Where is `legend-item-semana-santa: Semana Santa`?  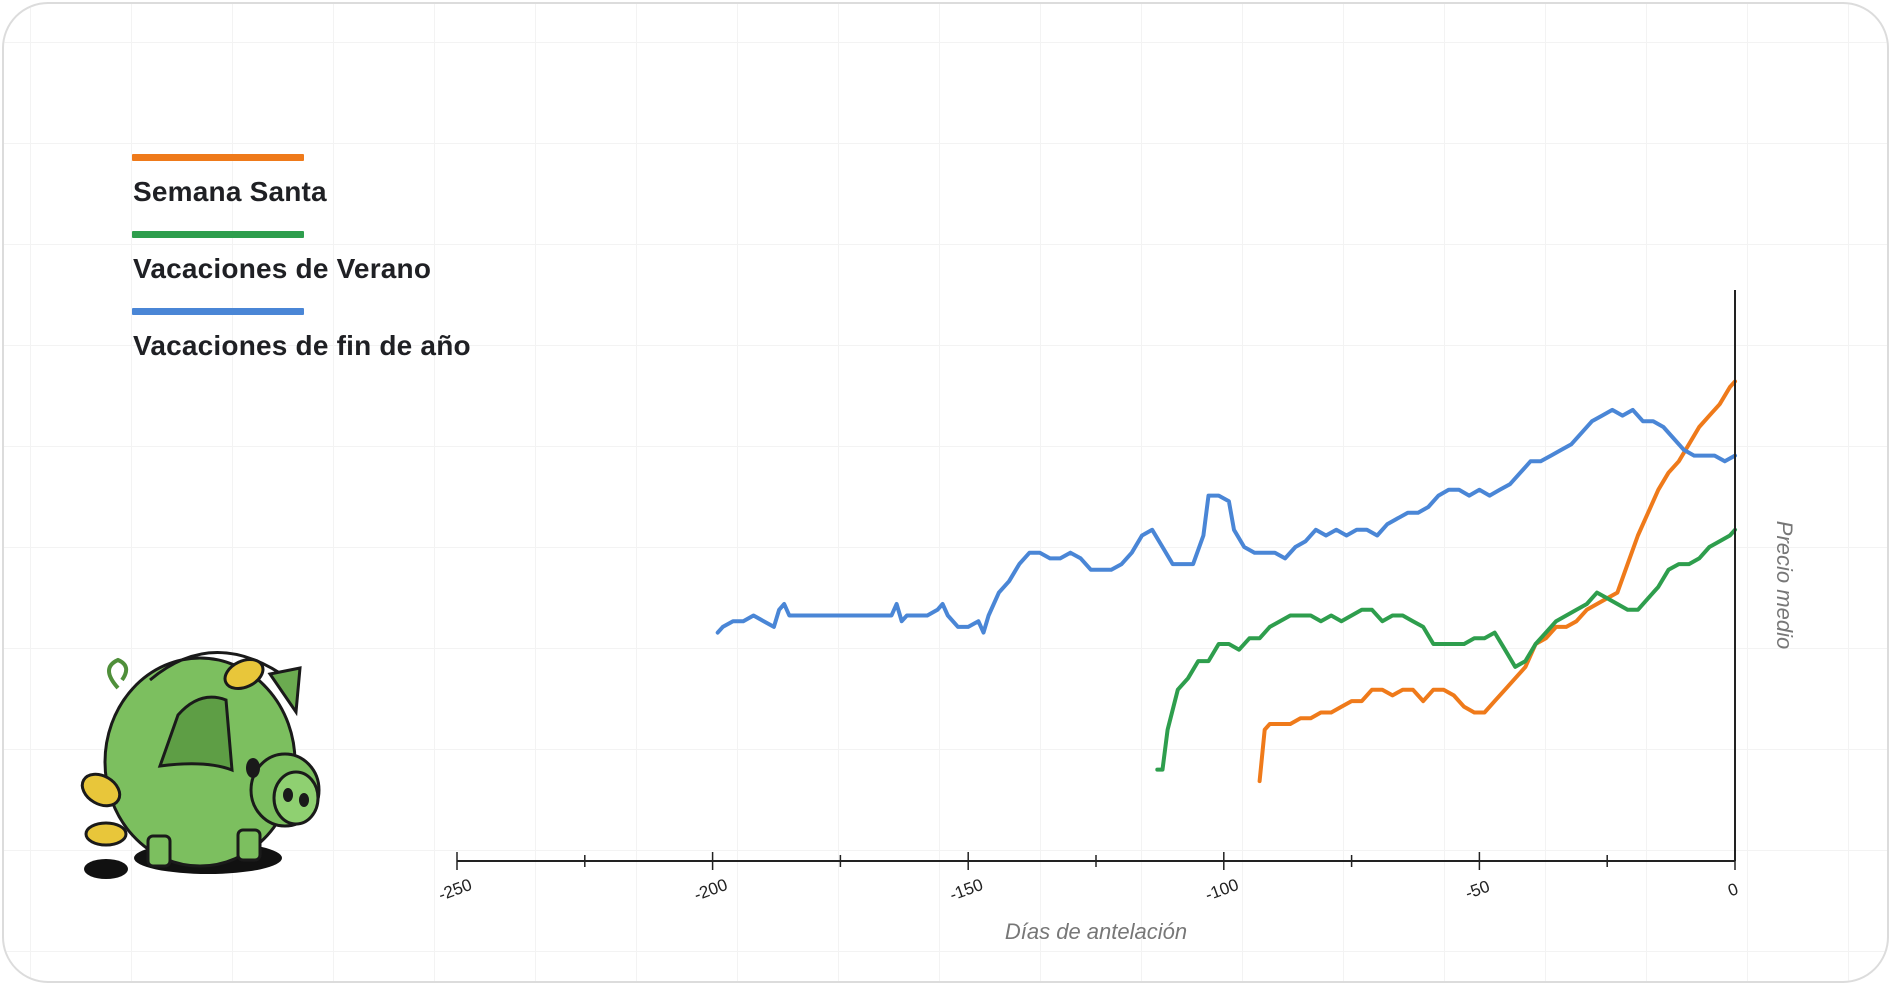 legend-item-semana-santa: Semana Santa is located at coordinates (342, 192).